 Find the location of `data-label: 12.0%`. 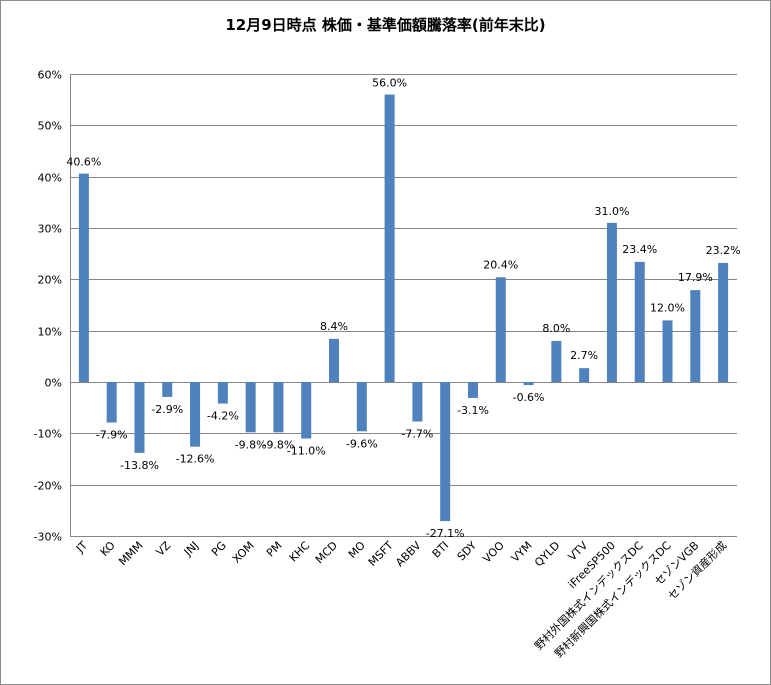

data-label: 12.0% is located at coordinates (667, 307).